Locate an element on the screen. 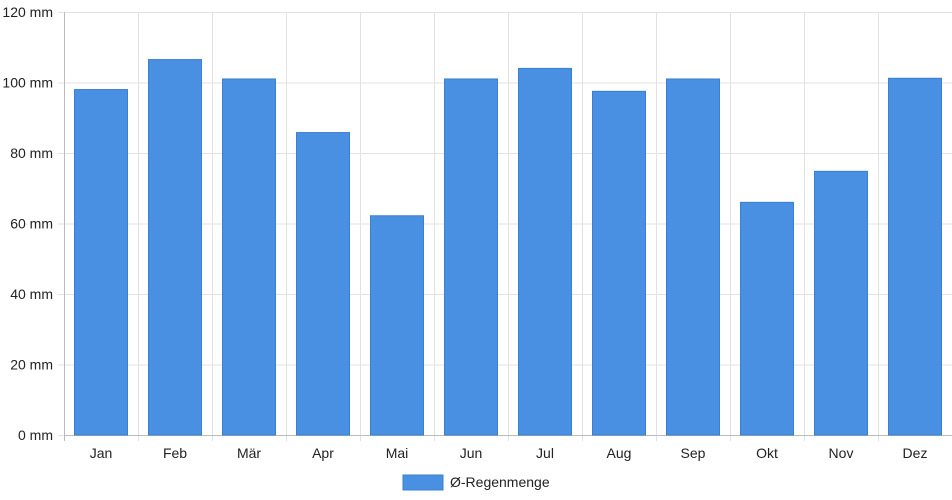 This screenshot has height=500, width=952. y-tick-label: 60 mm is located at coordinates (31, 224).